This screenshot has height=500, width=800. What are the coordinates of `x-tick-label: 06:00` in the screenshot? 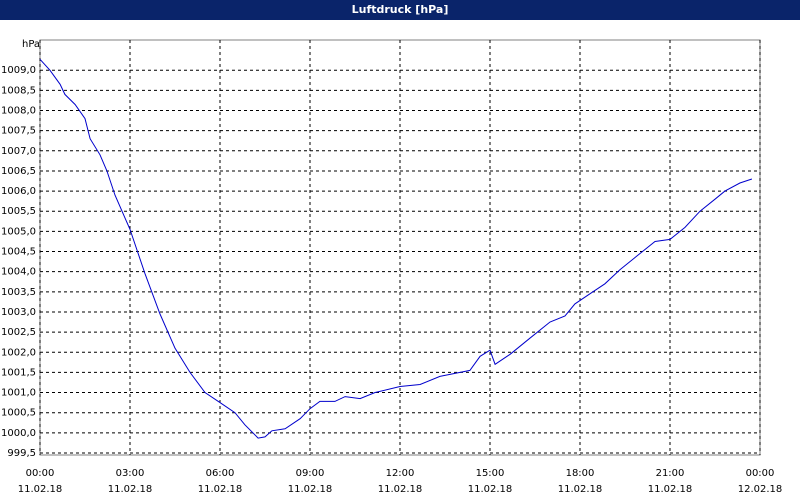 It's located at (220, 473).